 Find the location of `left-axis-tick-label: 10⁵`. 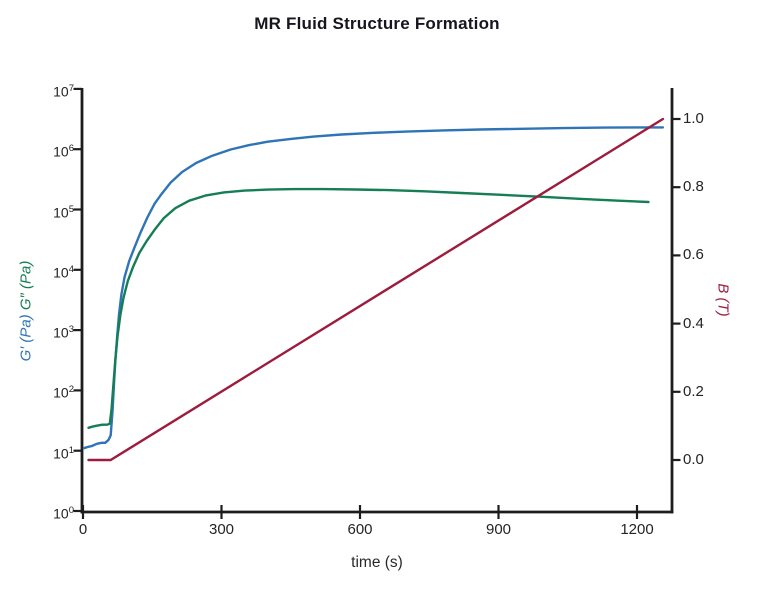

left-axis-tick-label: 10⁵ is located at coordinates (63, 212).